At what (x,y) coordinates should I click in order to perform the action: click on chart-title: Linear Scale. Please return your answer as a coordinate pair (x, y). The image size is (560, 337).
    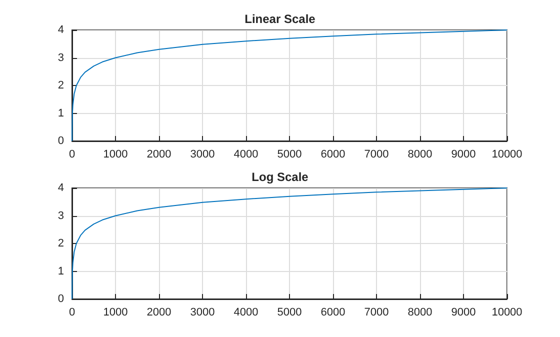
    Looking at the image, I should click on (280, 19).